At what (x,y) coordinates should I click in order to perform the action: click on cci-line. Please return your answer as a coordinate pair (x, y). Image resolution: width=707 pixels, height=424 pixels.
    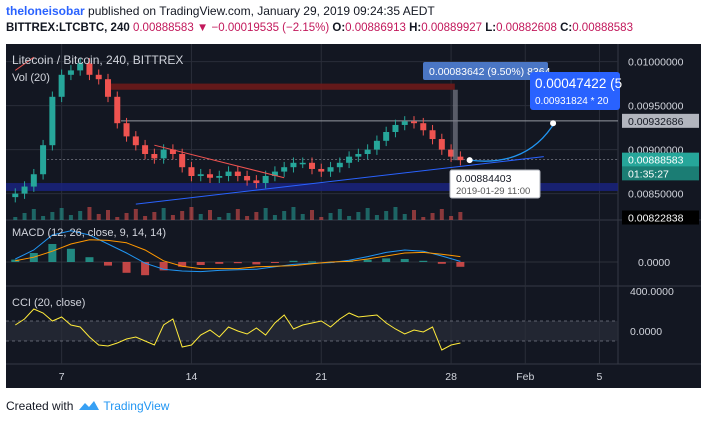
    Looking at the image, I should click on (238, 329).